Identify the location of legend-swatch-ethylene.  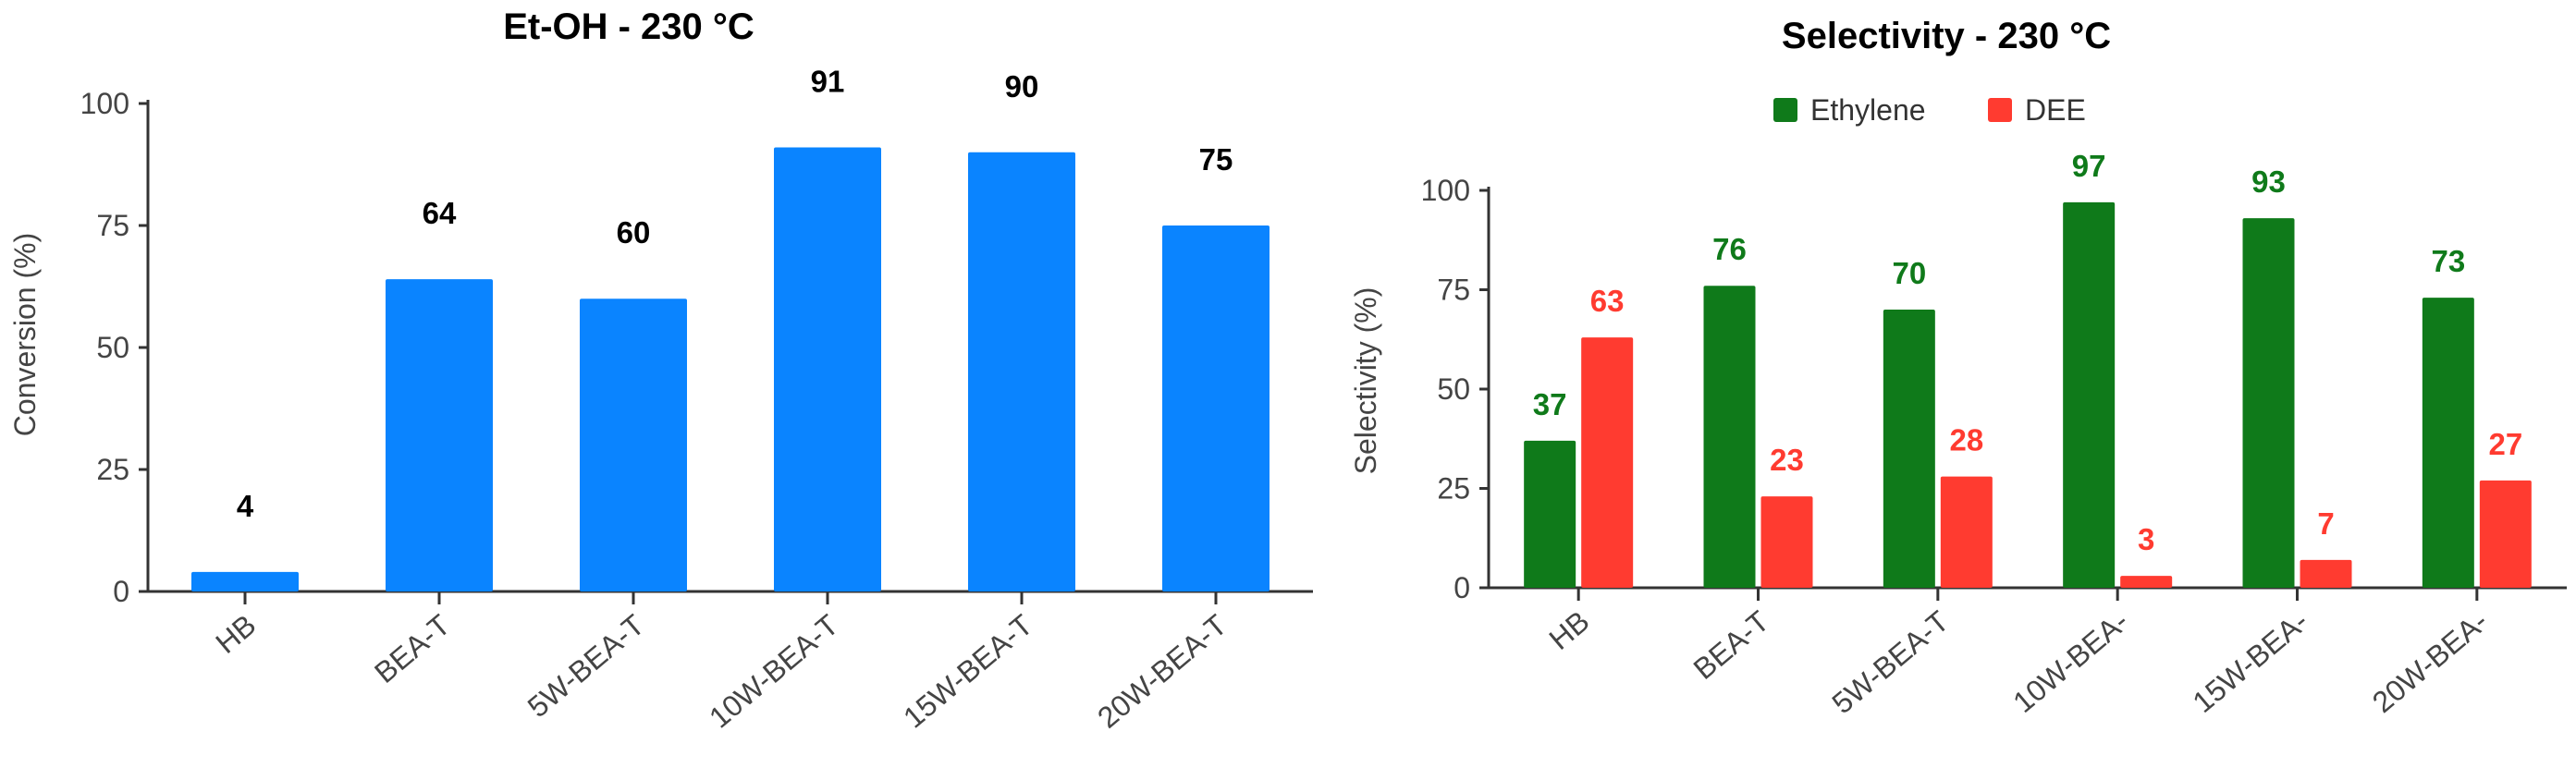
(1785, 110).